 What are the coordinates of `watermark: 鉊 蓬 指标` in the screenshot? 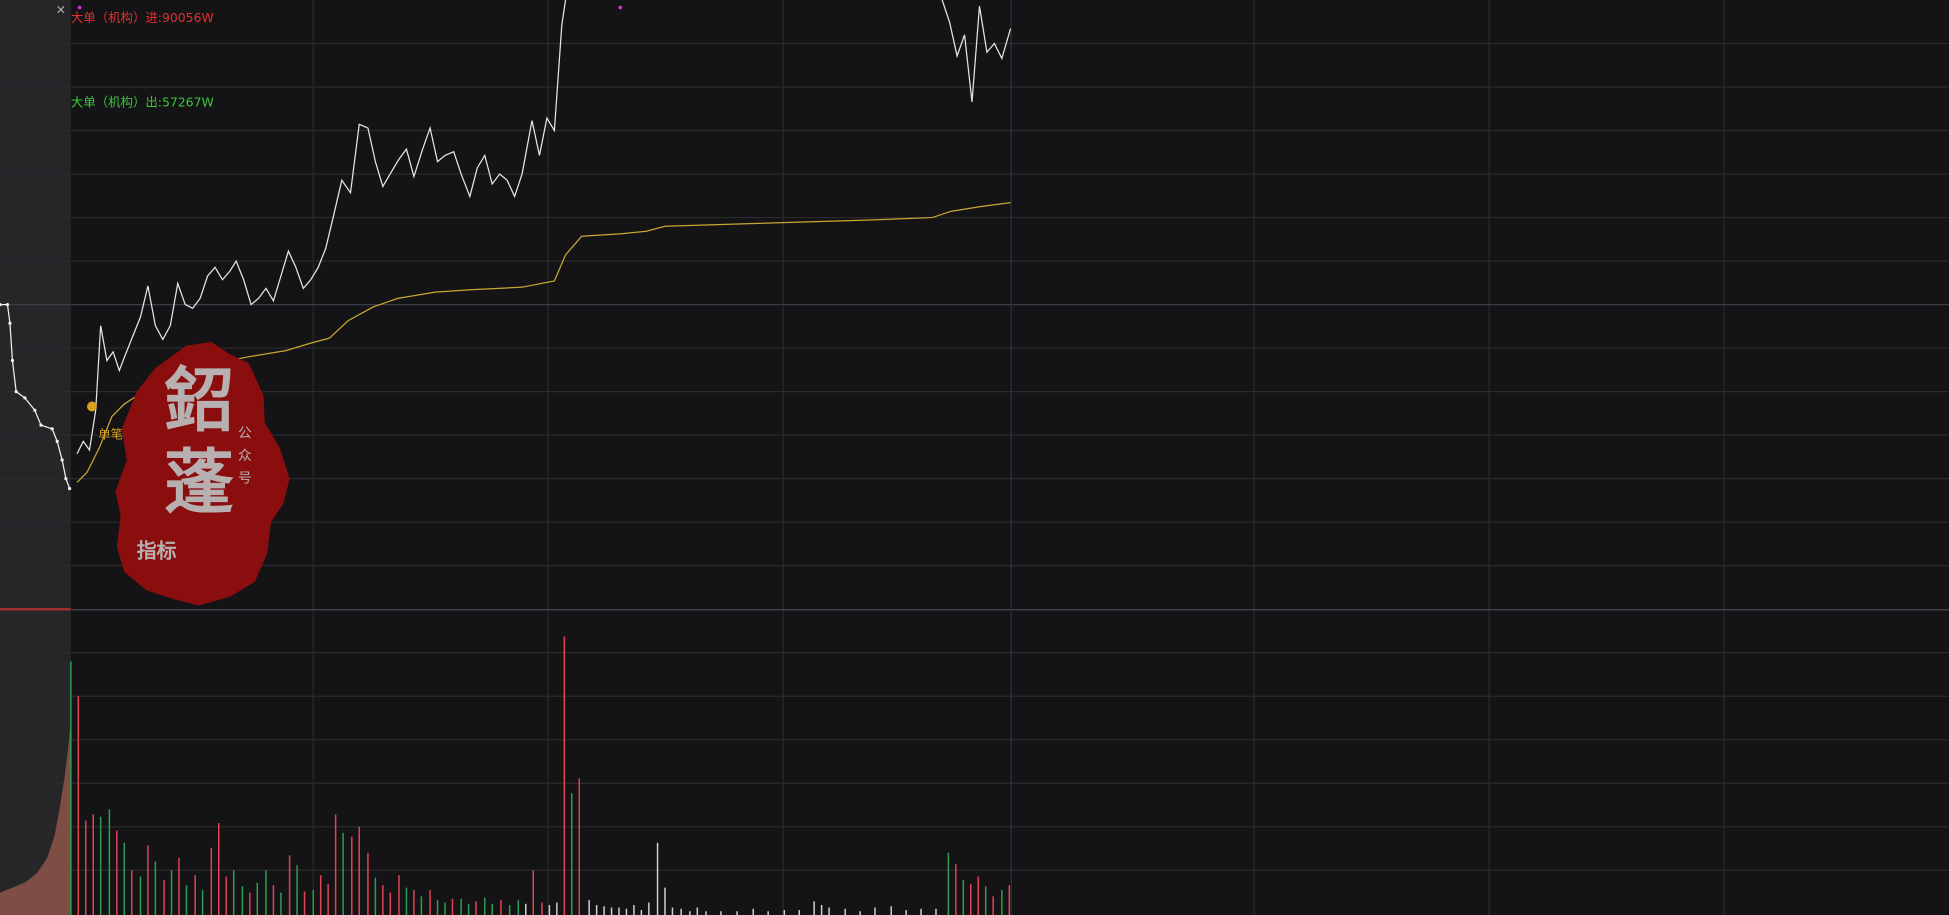 It's located at (185, 462).